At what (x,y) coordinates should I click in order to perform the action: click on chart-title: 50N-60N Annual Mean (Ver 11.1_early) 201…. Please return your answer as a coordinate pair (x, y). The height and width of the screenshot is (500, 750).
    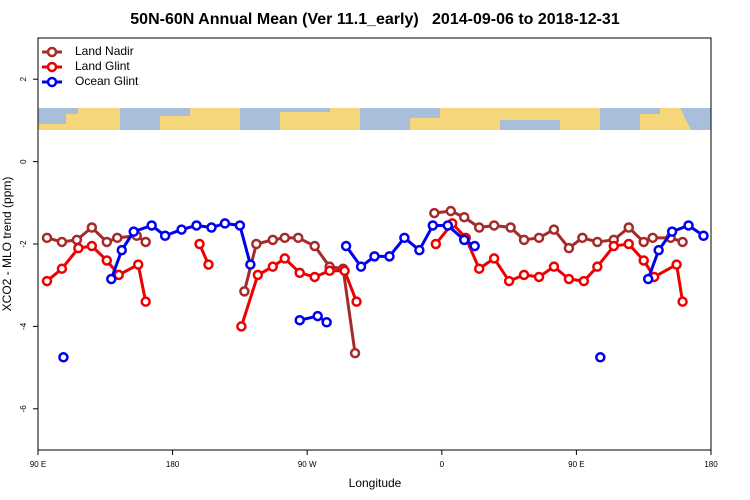
    Looking at the image, I should click on (375, 19).